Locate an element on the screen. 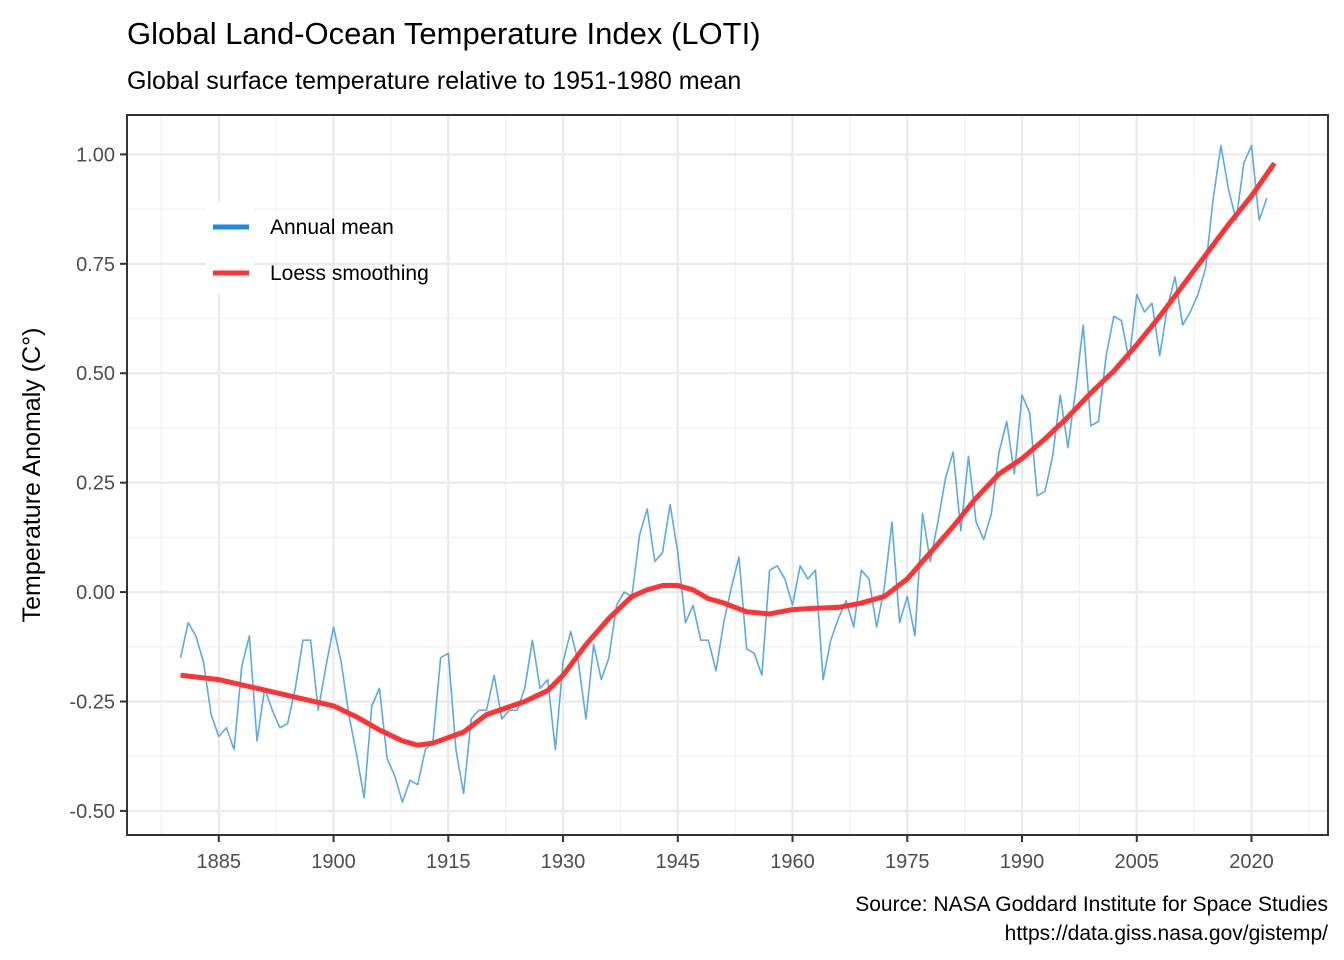 The image size is (1344, 960). y-tick-label: 0.25 is located at coordinates (95, 484).